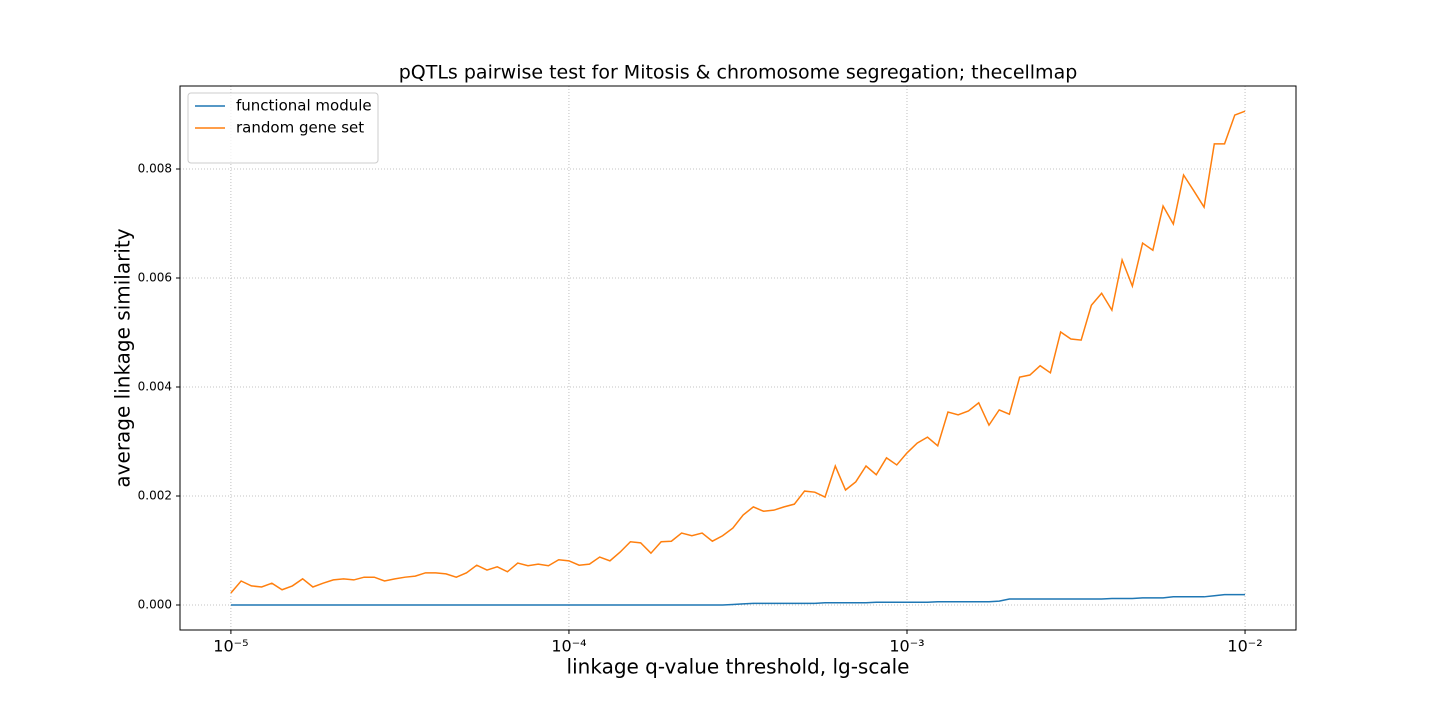  Describe the element at coordinates (300, 128) in the screenshot. I see `legend-label: random gene set` at that location.